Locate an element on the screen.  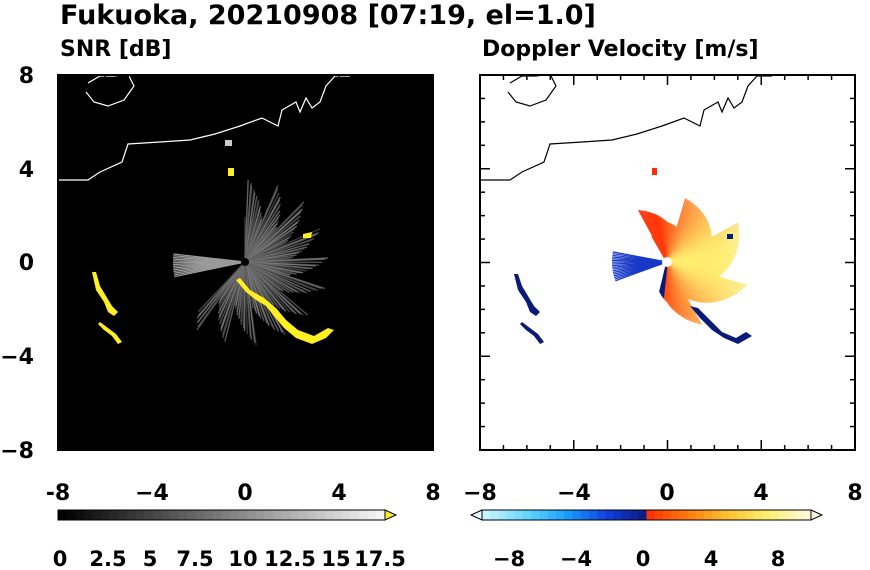
snr-colorbar-label: 10 is located at coordinates (242, 558).